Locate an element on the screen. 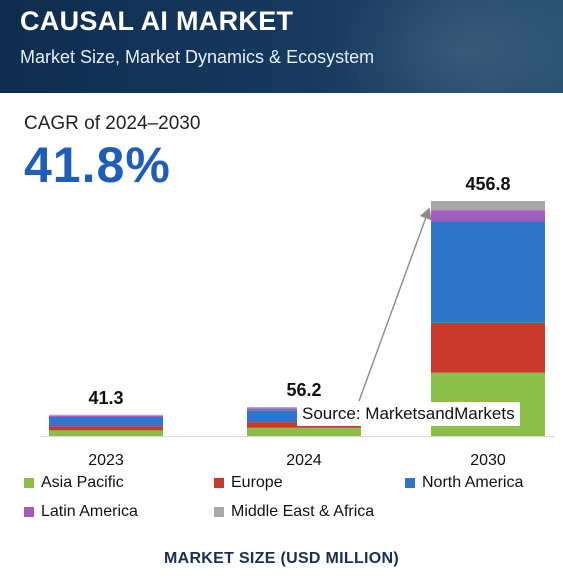 The height and width of the screenshot is (580, 563). bar-total-label-2030: 456.8 is located at coordinates (487, 184).